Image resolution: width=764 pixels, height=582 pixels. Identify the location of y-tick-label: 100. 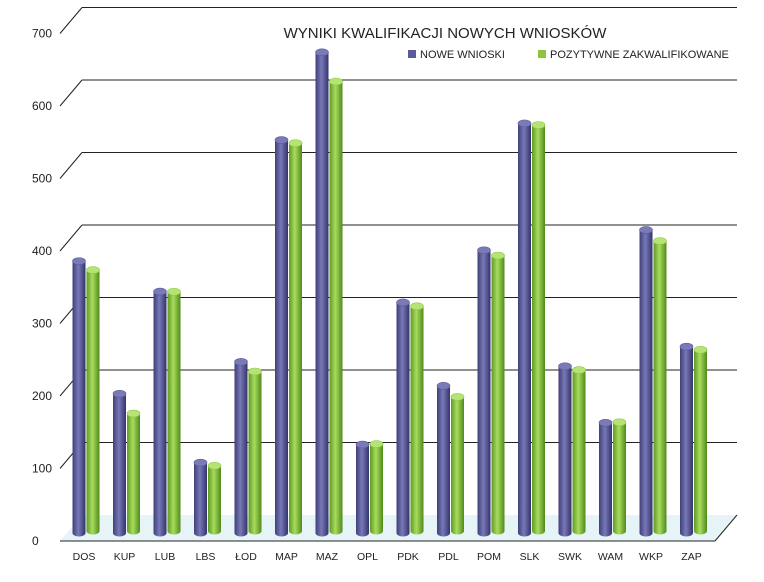
(42, 469).